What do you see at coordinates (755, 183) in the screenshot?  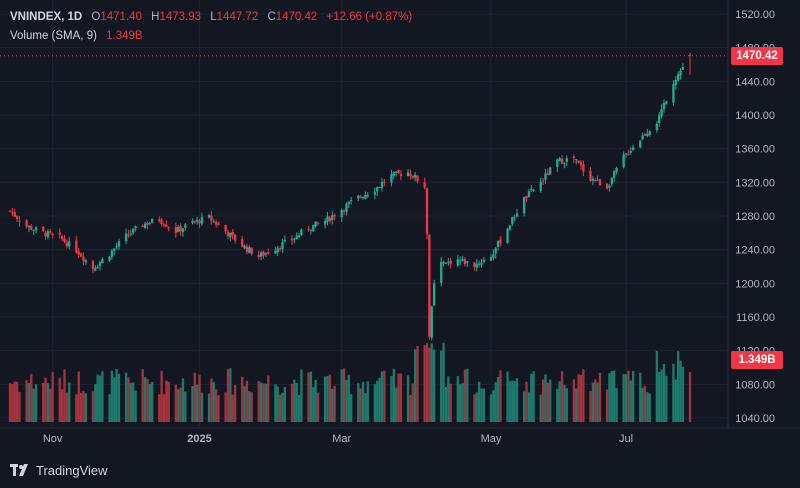 I see `price-tick-label: 1320.00` at bounding box center [755, 183].